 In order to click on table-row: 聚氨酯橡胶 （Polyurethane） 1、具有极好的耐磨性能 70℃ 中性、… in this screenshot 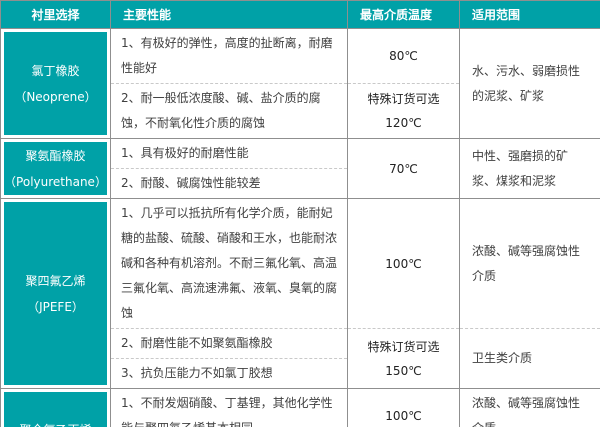, I will do `click(300, 168)`.